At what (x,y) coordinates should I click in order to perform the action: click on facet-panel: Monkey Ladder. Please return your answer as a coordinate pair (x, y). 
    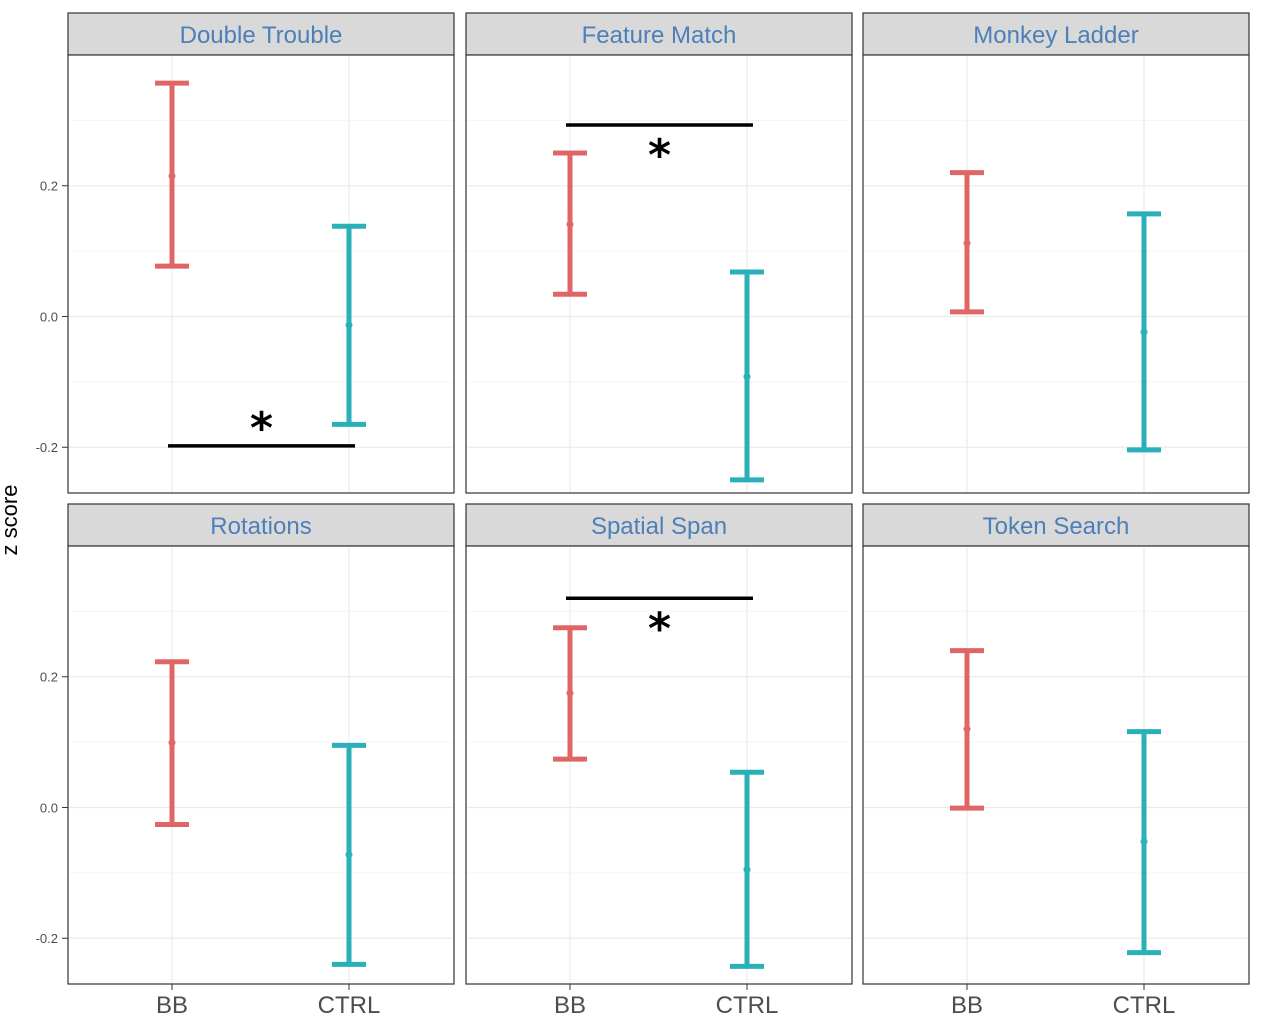
    Looking at the image, I should click on (1056, 253).